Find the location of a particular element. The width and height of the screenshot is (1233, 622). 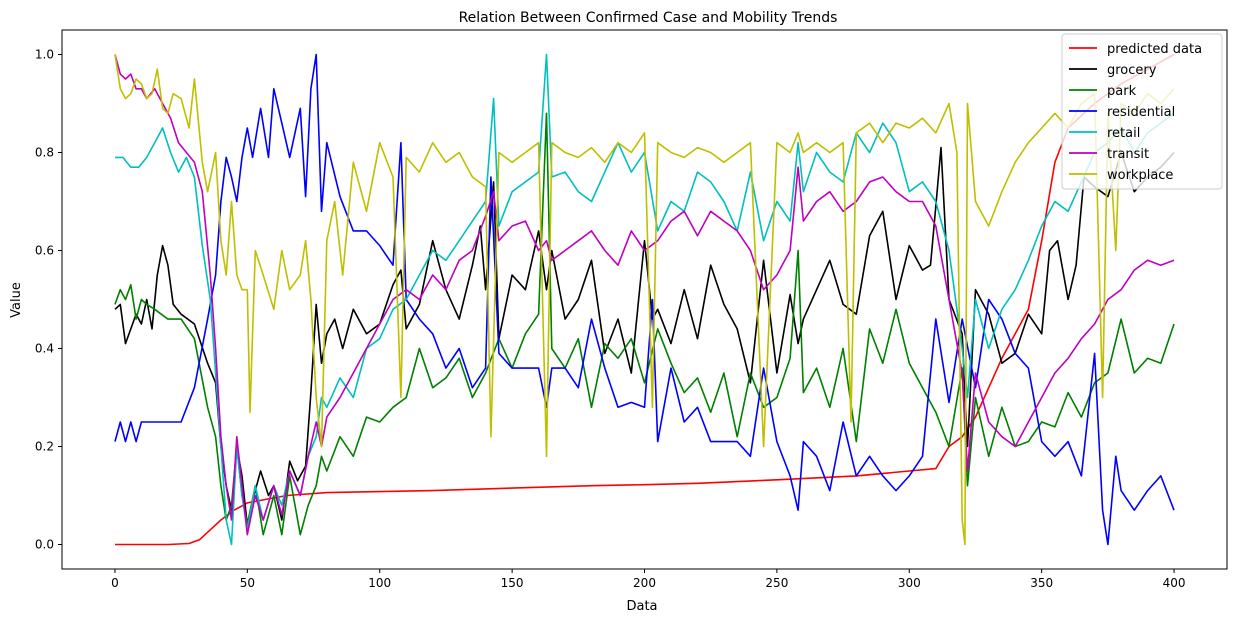

x-axis: 0 50 100 150 200 250 300 350 400 is located at coordinates (648, 579).